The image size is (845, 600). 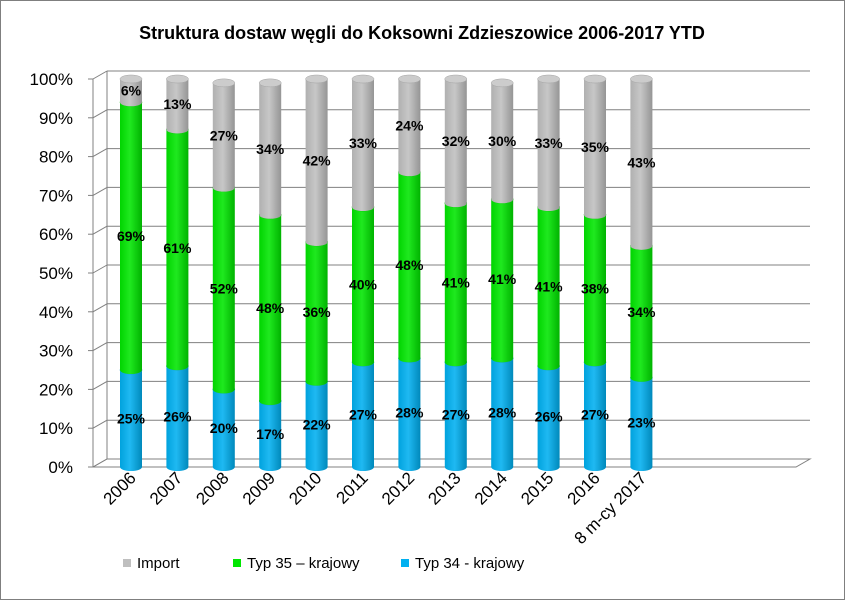 What do you see at coordinates (398, 488) in the screenshot?
I see `x-tick-label: 2012` at bounding box center [398, 488].